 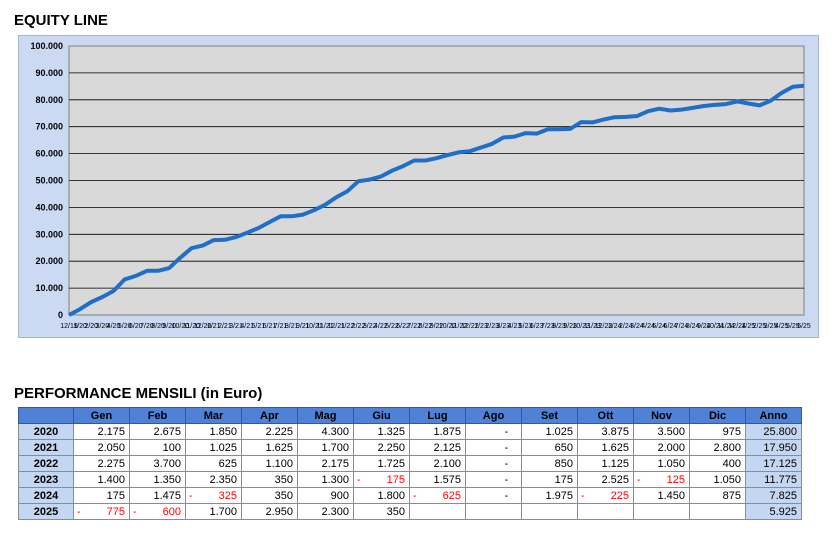 I want to click on x-tick-label: 12/21, so click(x=337, y=326).